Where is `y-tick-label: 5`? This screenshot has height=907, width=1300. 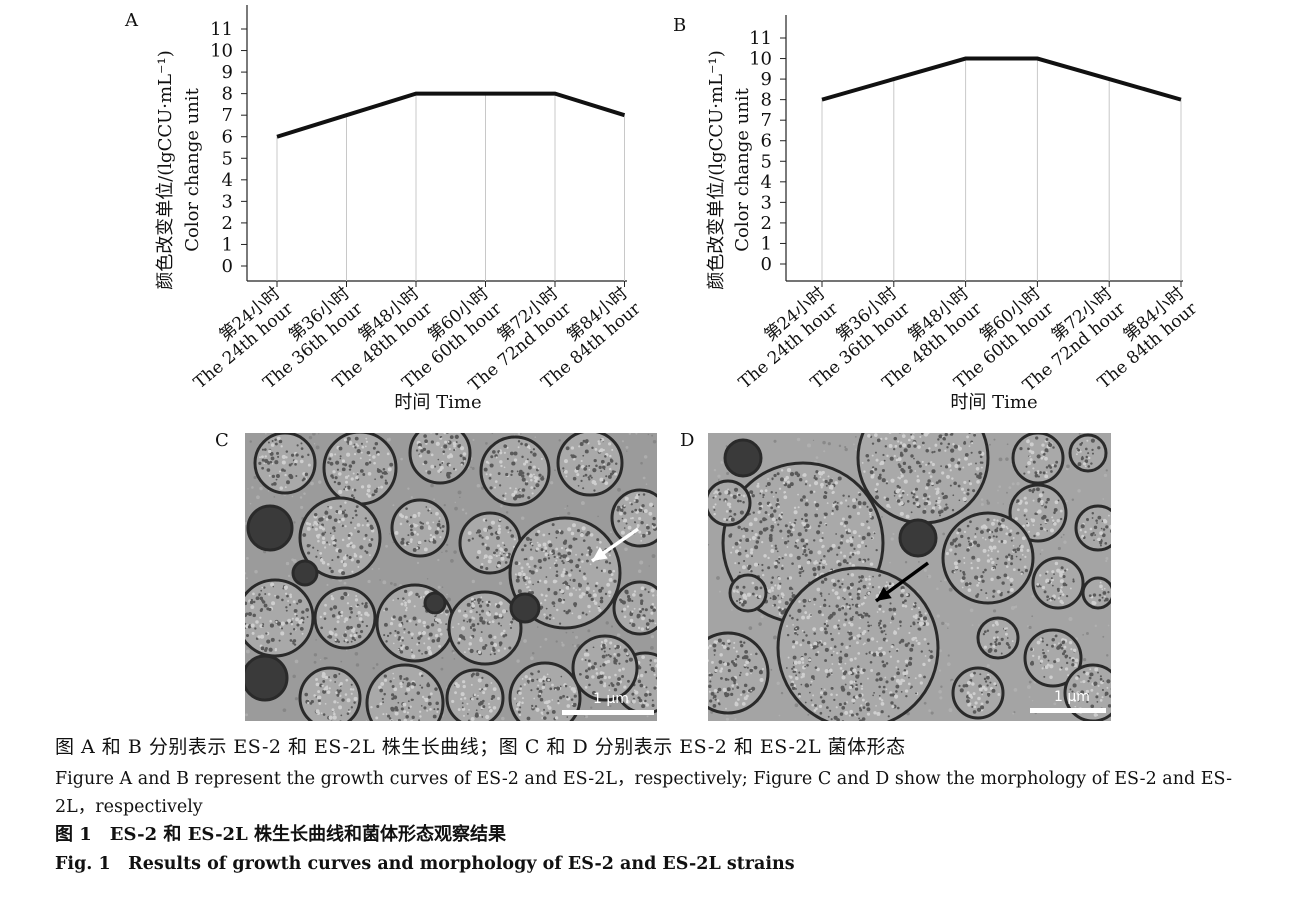 y-tick-label: 5 is located at coordinates (766, 161).